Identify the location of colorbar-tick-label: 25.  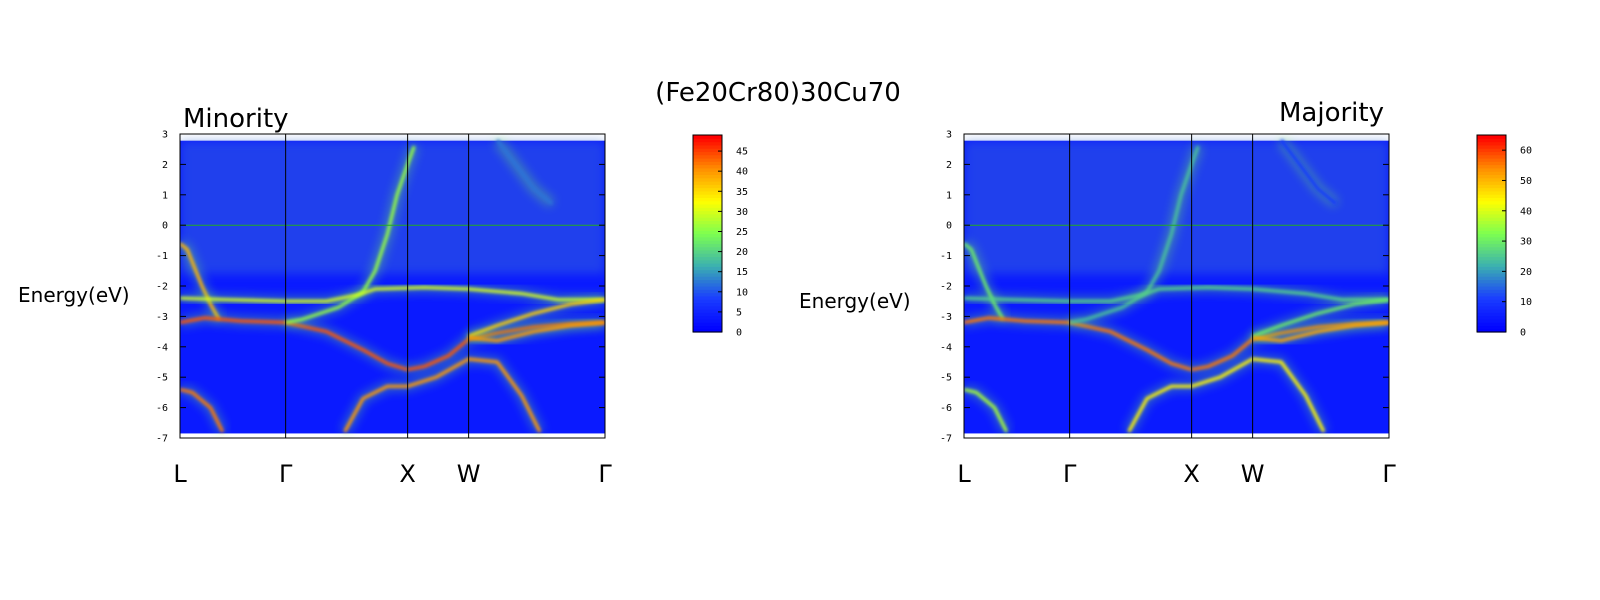
(742, 232).